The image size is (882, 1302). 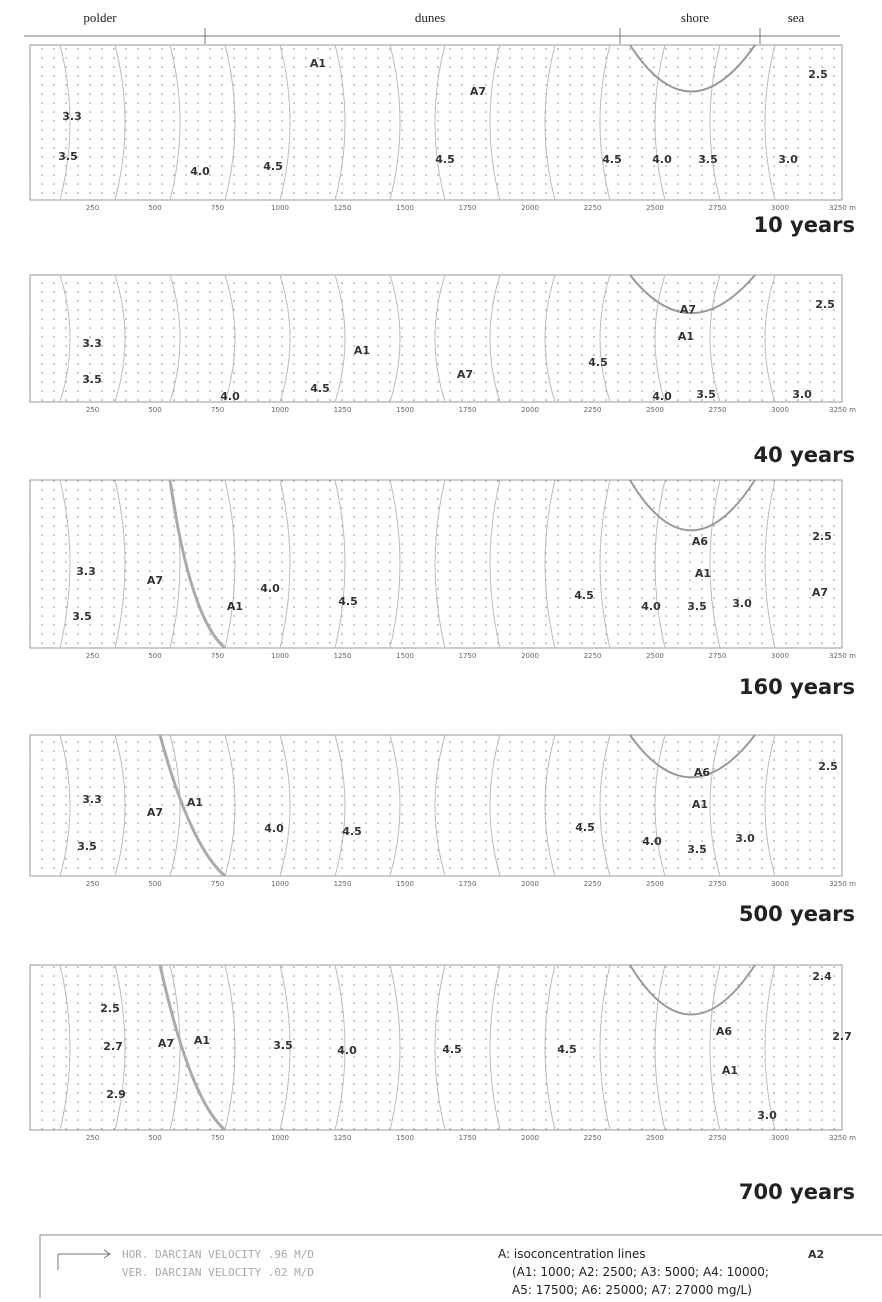 I want to click on x-tick-label: 1500, so click(x=405, y=1138).